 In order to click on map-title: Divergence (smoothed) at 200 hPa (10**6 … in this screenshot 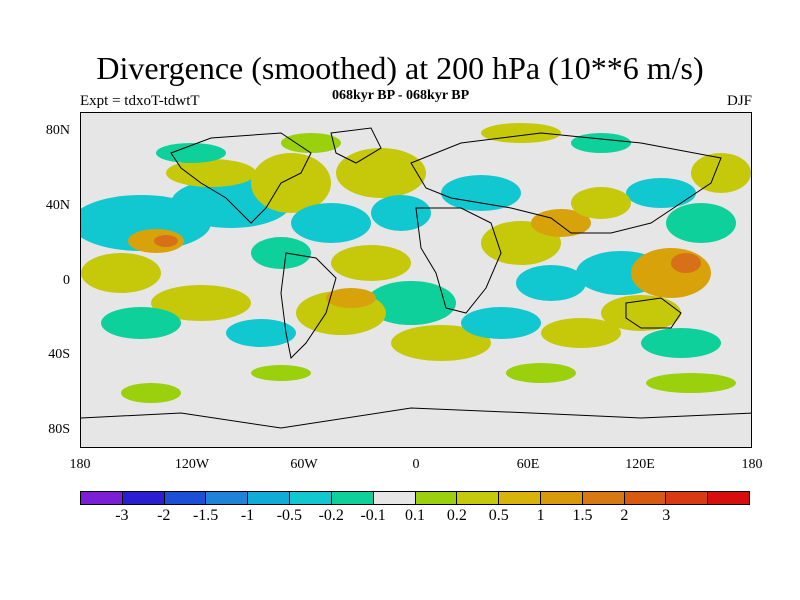, I will do `click(400, 68)`.